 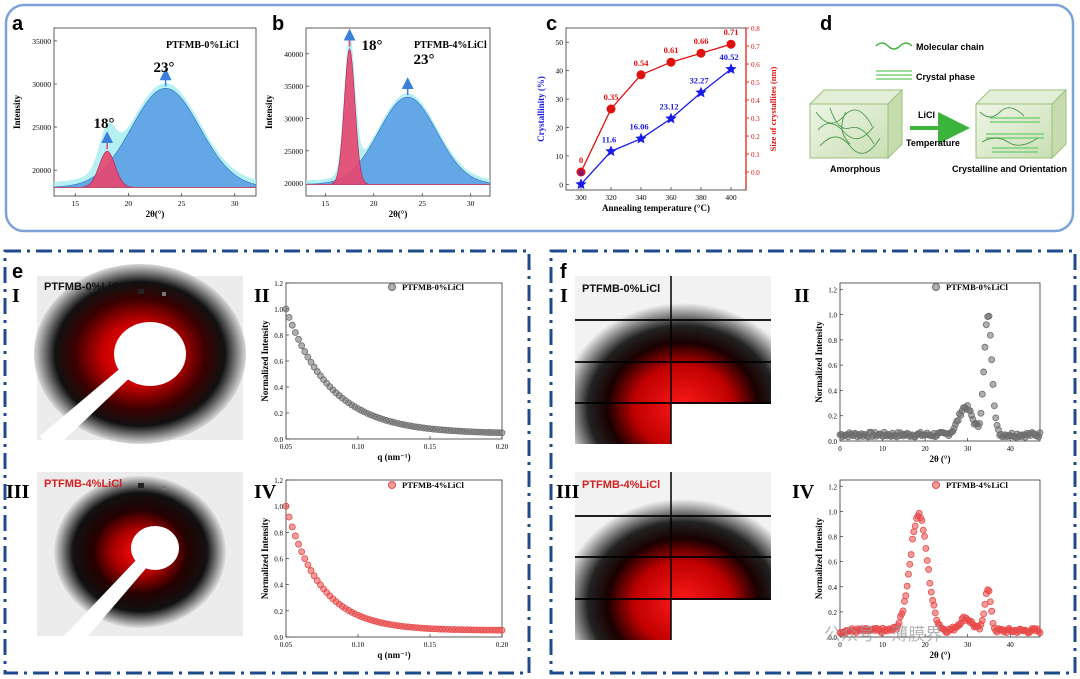 I want to click on x-axis-label: Annealing temperature (°C), so click(x=656, y=208).